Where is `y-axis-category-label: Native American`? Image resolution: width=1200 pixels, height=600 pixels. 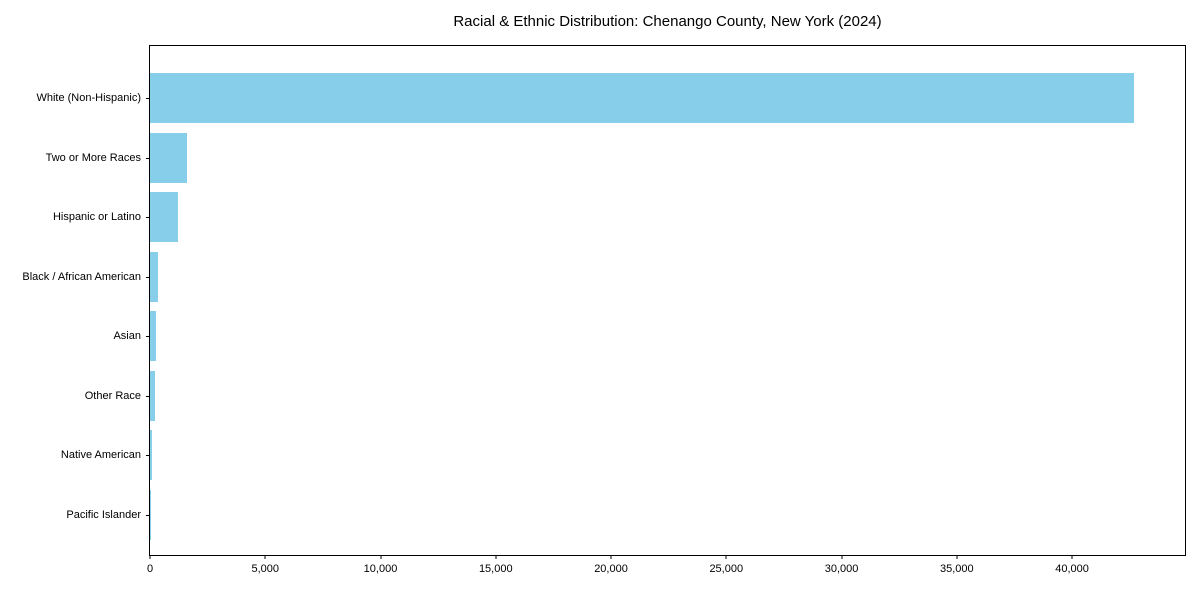
y-axis-category-label: Native American is located at coordinates (100, 455).